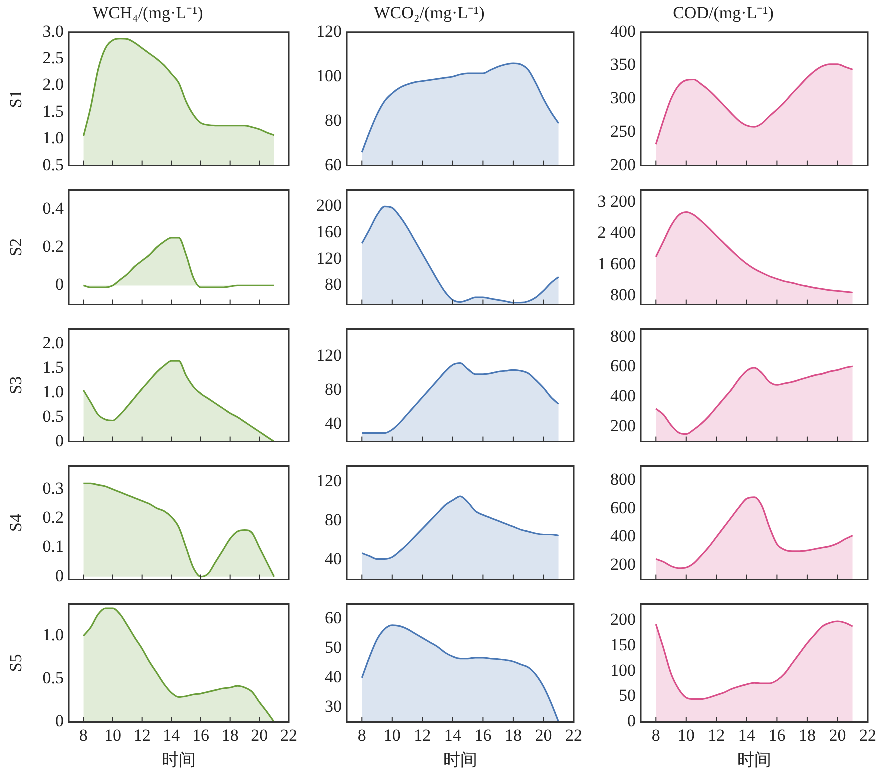 Image resolution: width=877 pixels, height=778 pixels. I want to click on y-tick-label: 3.0, so click(53, 31).